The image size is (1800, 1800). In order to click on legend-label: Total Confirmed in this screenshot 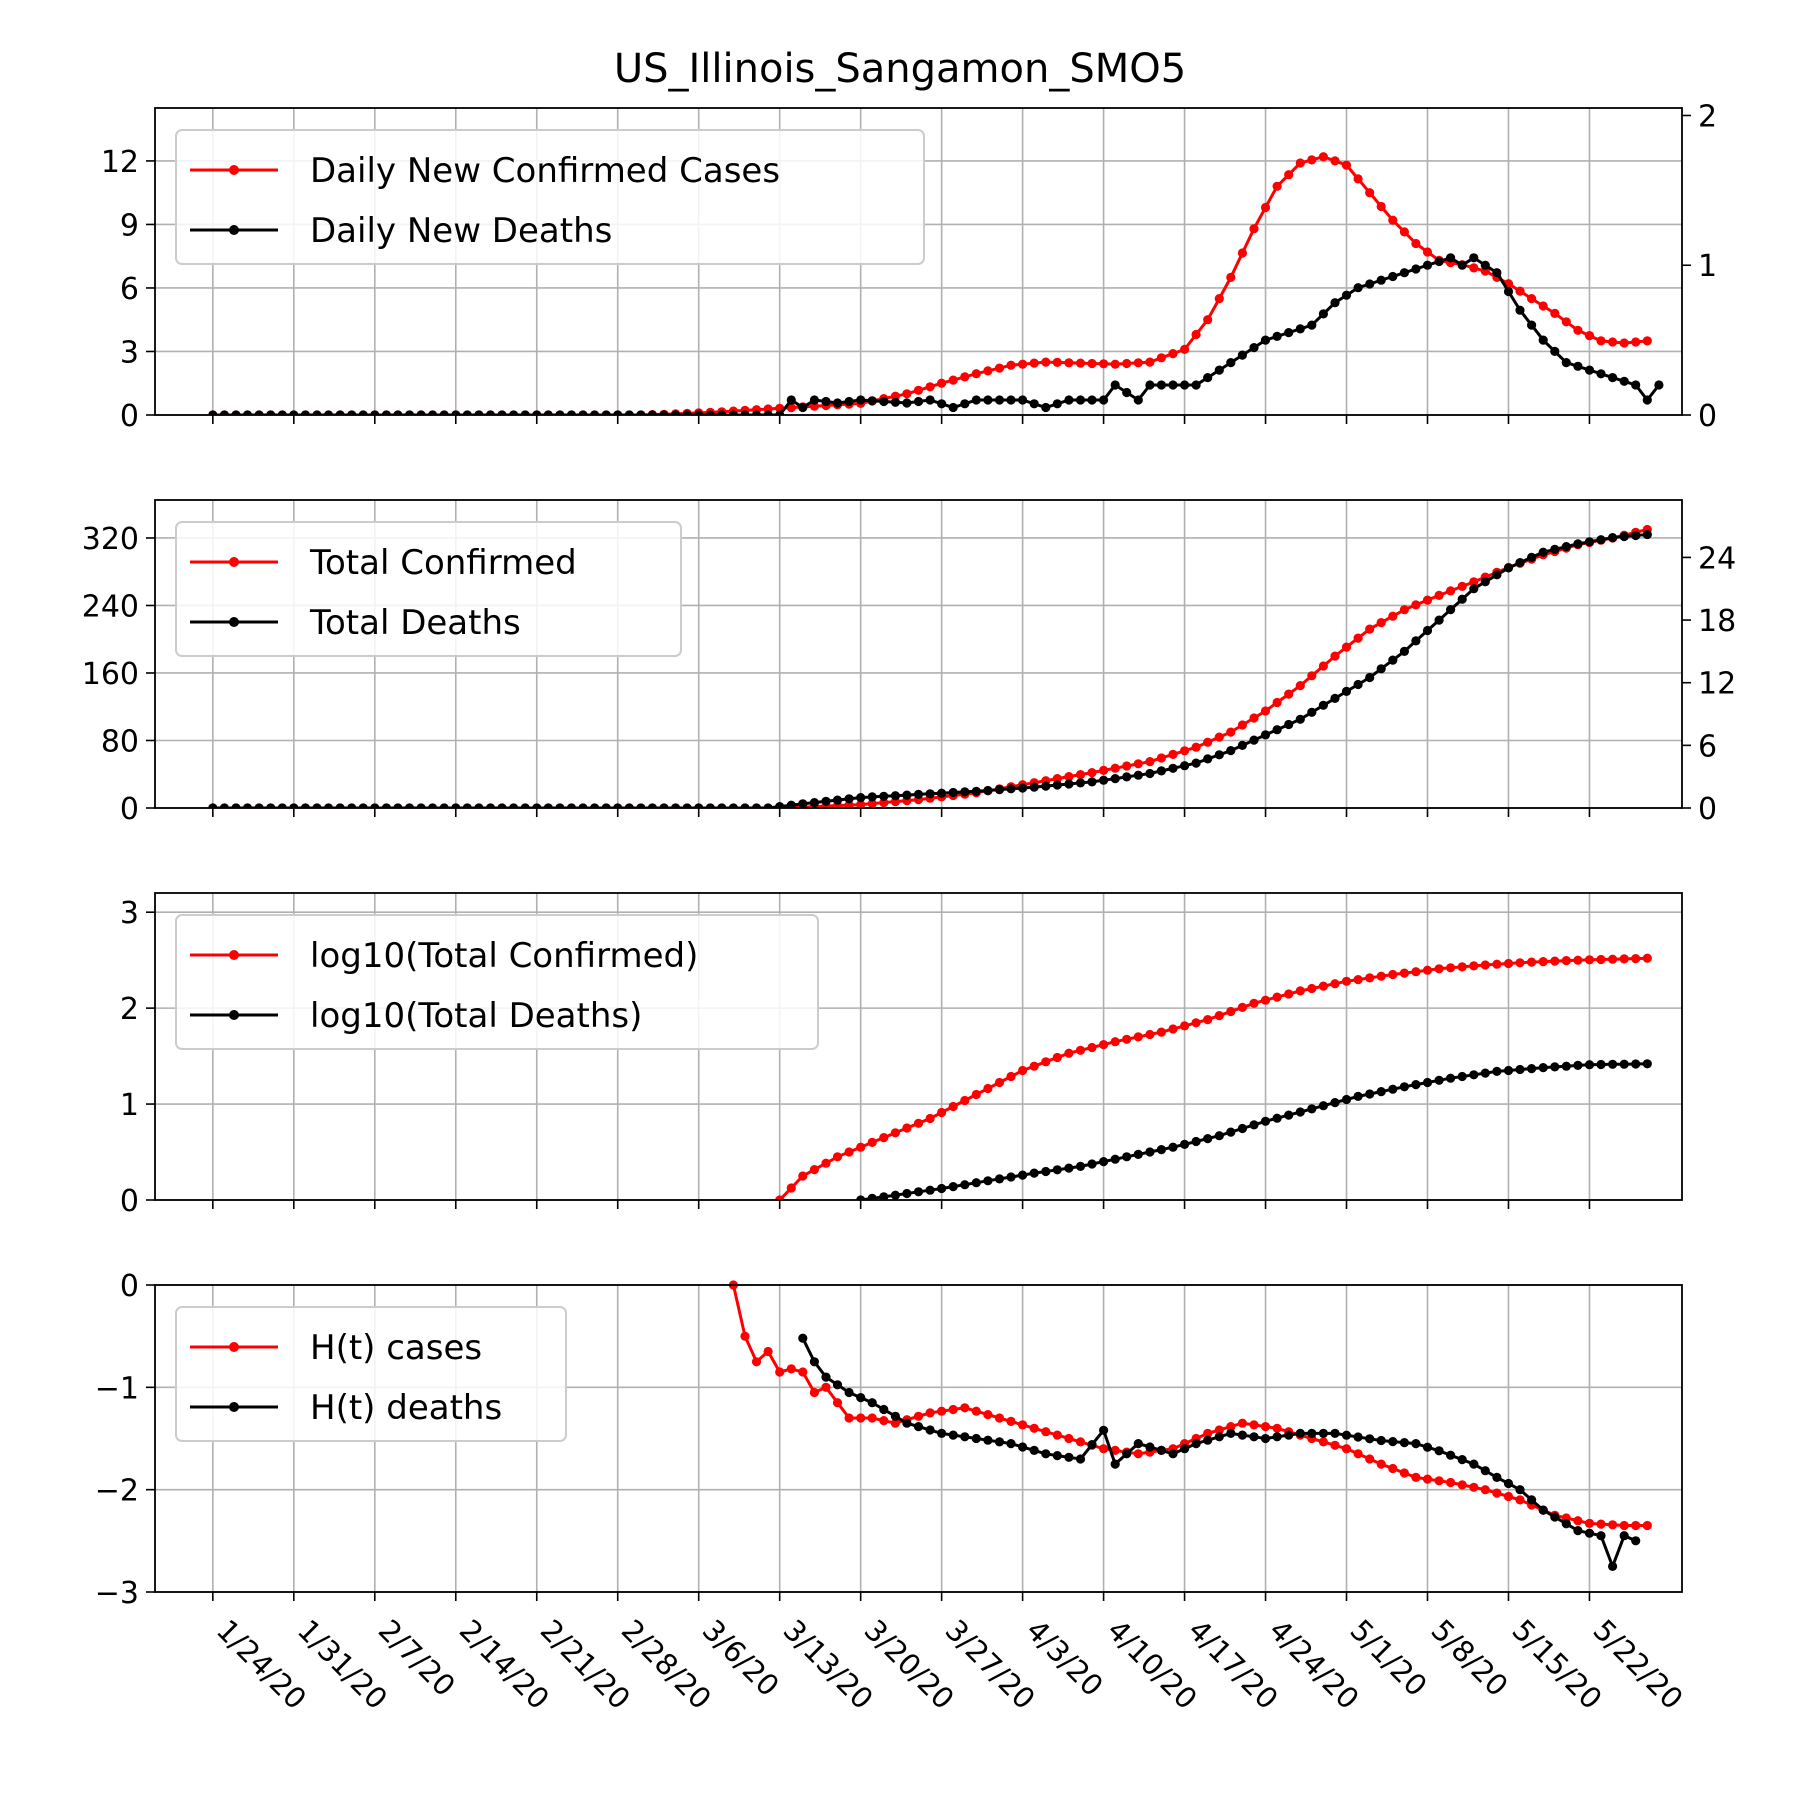, I will do `click(443, 563)`.